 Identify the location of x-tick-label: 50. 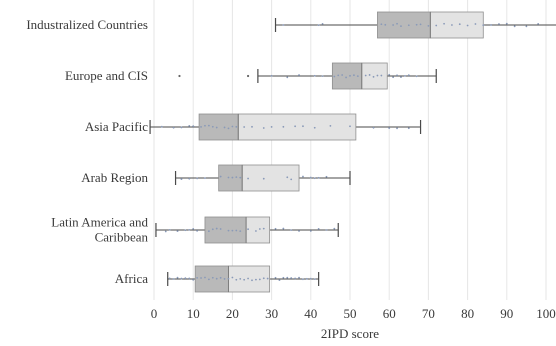
(350, 313).